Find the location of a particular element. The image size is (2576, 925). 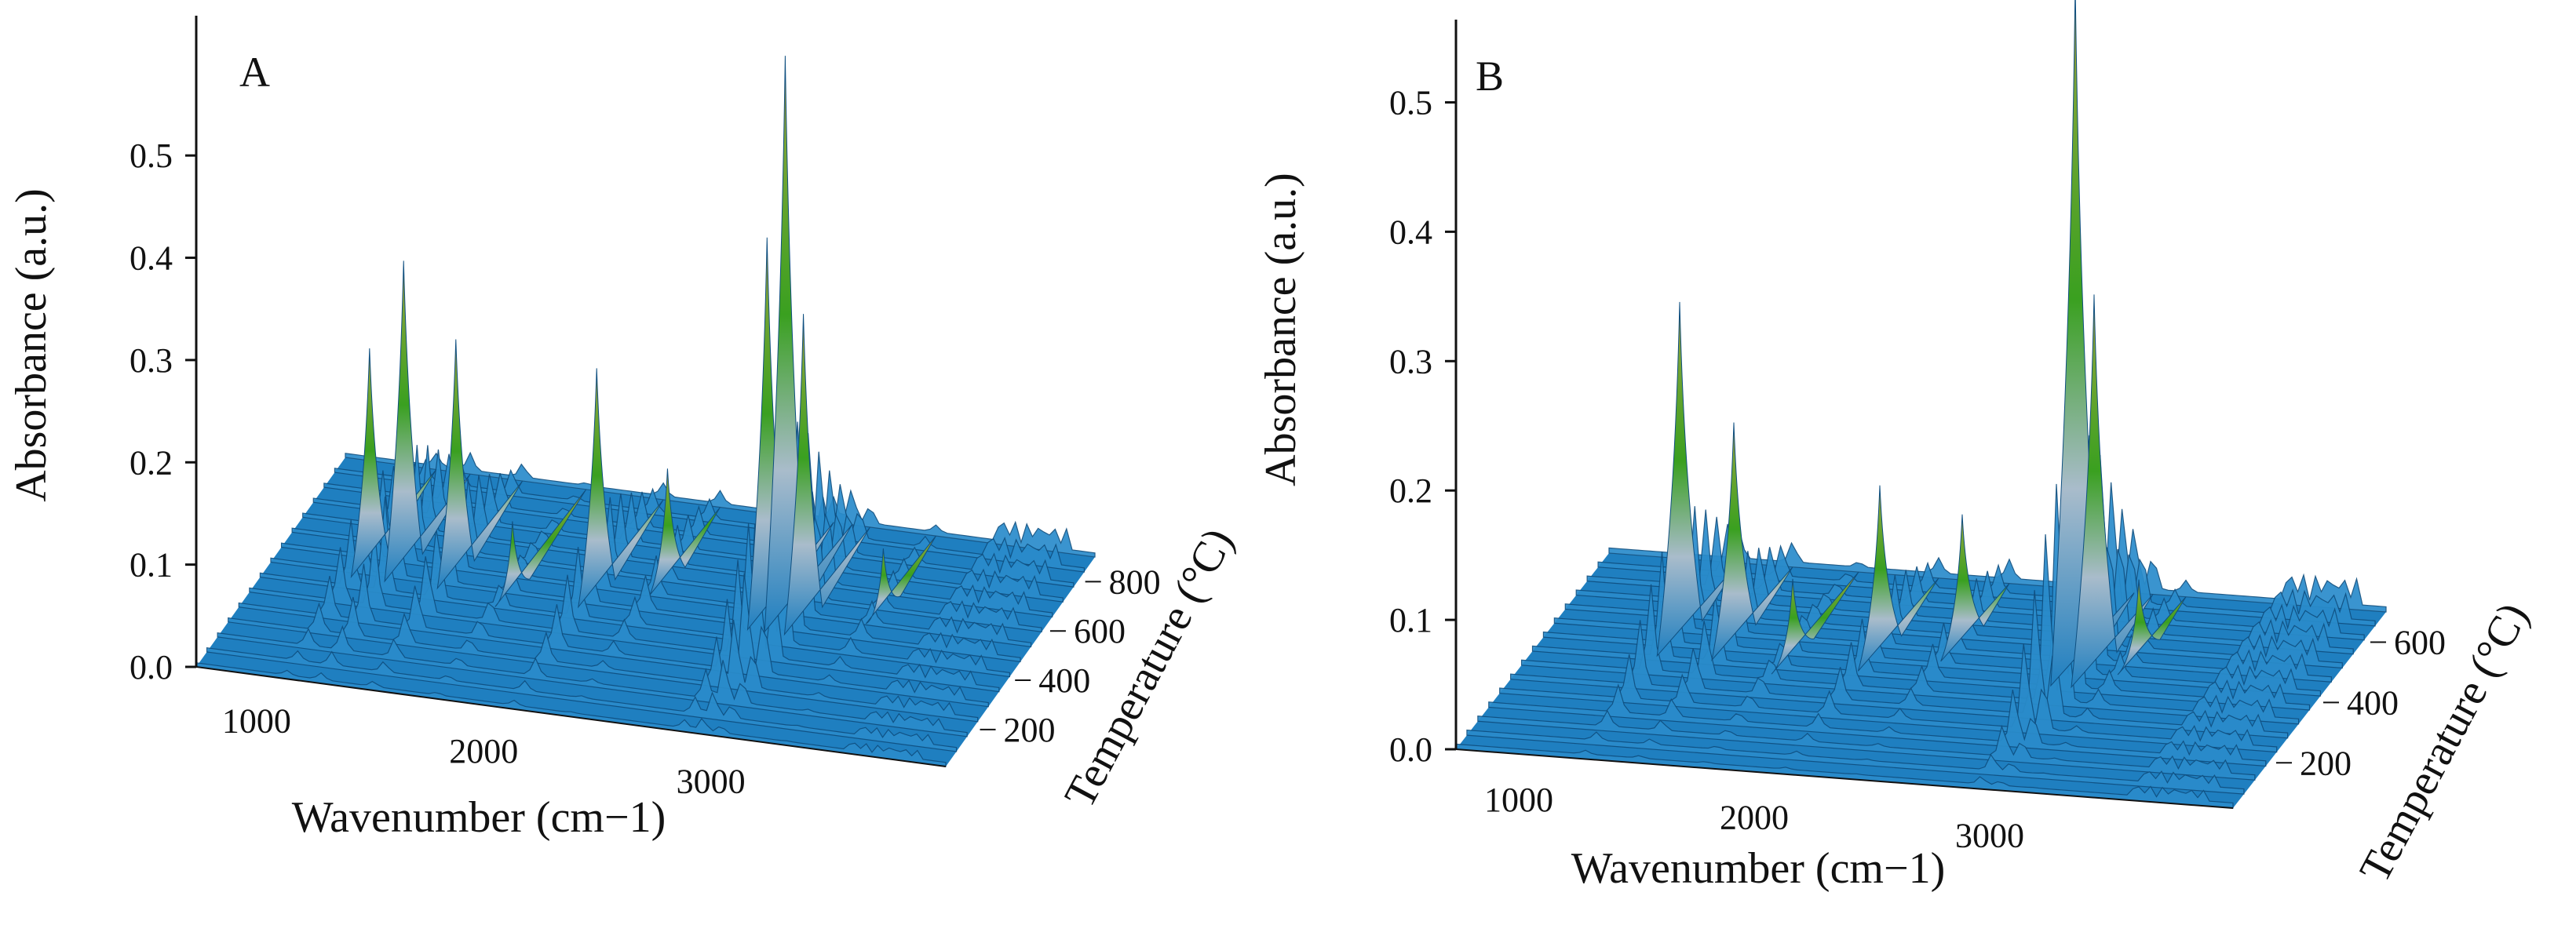

y-tick-label: 800 is located at coordinates (1135, 582).